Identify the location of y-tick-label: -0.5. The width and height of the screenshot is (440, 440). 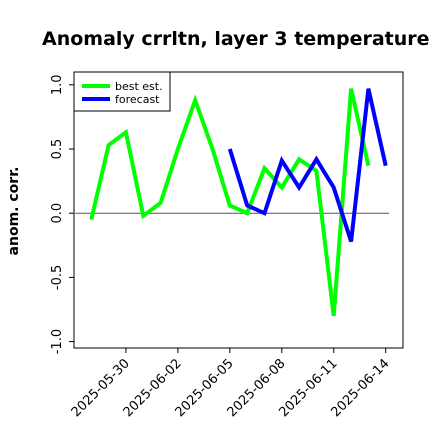
(57, 277).